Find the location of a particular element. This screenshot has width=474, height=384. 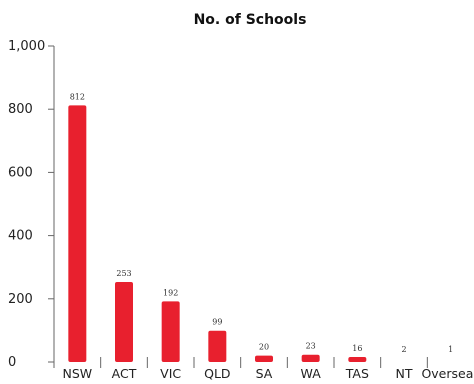

y-tick-label: 1,000 is located at coordinates (26, 46).